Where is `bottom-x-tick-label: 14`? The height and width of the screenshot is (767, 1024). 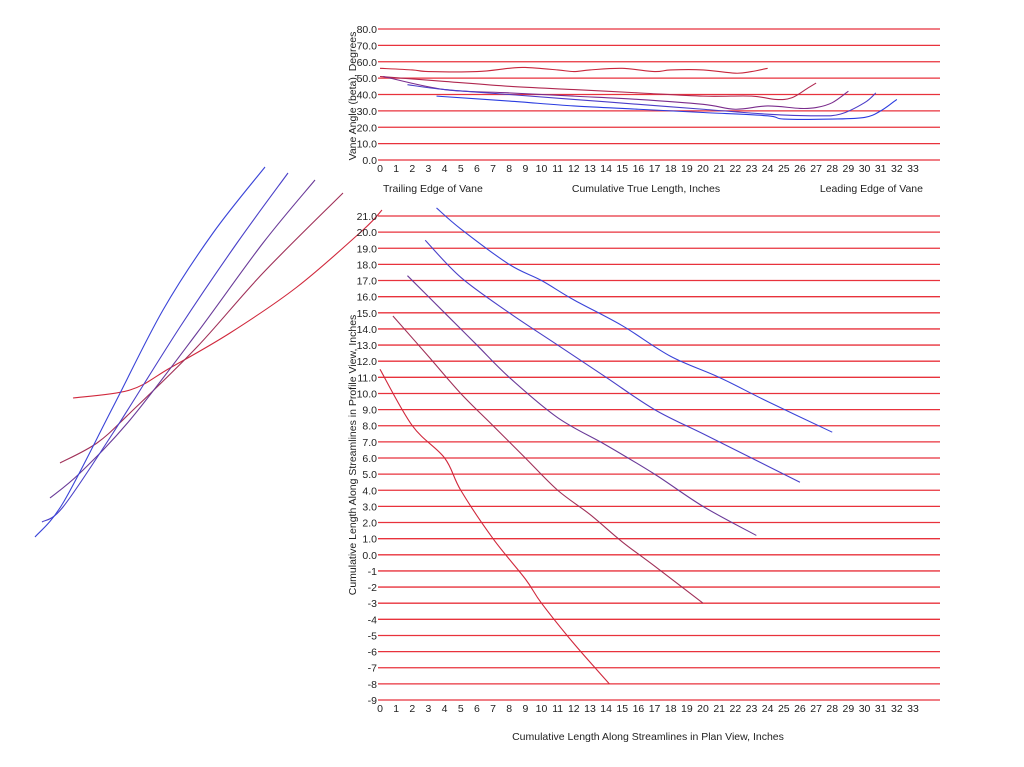
bottom-x-tick-label: 14 is located at coordinates (606, 709).